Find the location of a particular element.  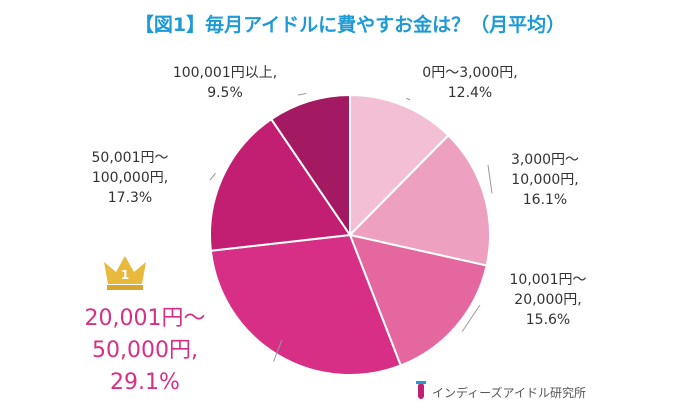

source-icon is located at coordinates (421, 390).